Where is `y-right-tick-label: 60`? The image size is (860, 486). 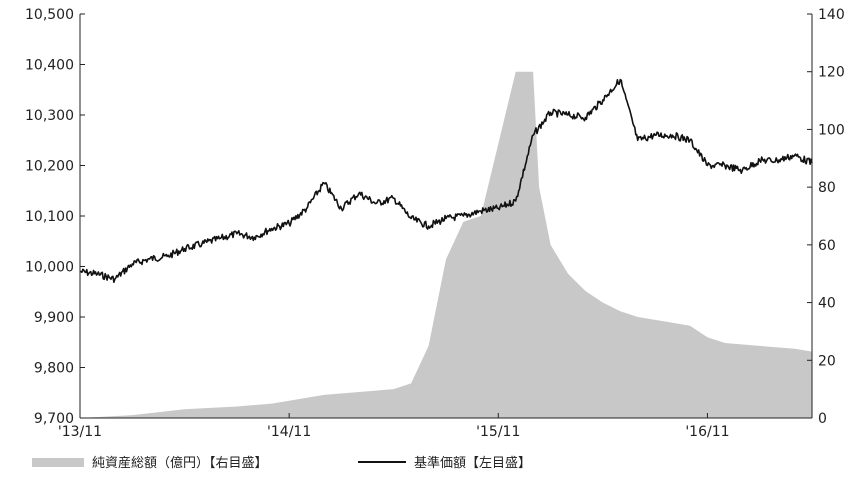 y-right-tick-label: 60 is located at coordinates (827, 246).